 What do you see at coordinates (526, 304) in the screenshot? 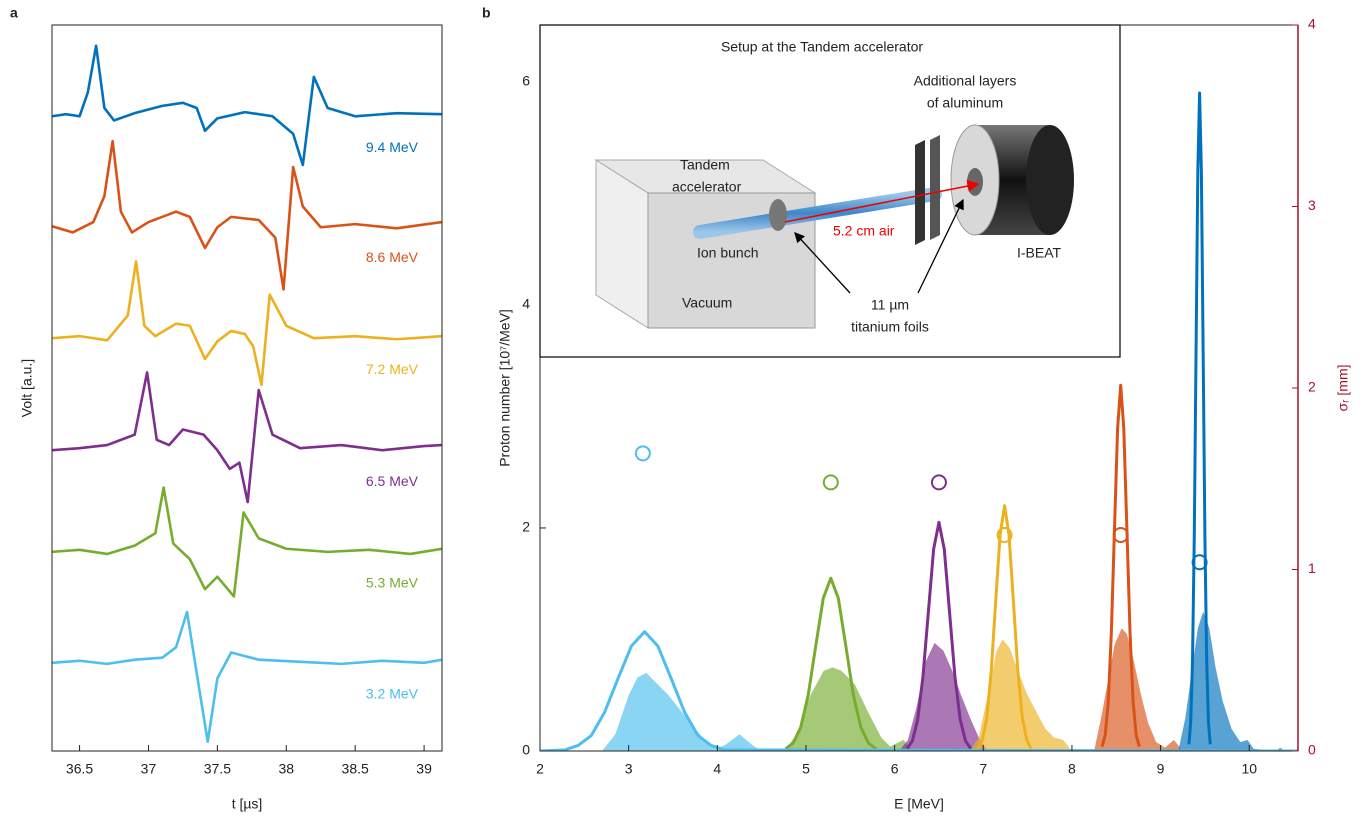
I see `y-tick-label: 4` at bounding box center [526, 304].